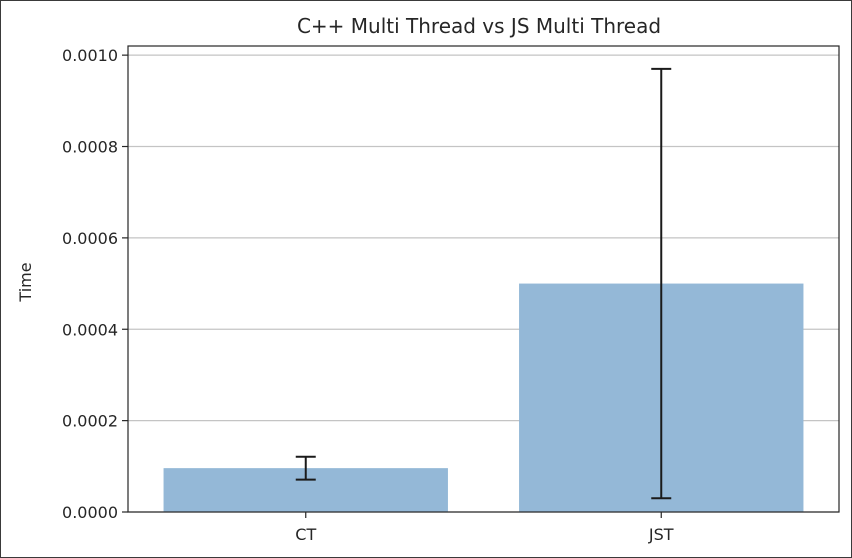  I want to click on x-ticks: CT JST, so click(484, 528).